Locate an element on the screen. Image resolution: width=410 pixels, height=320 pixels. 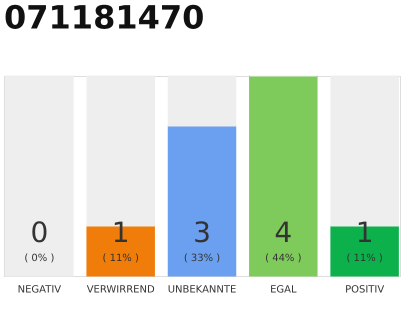
annotation: ( 33% ) is located at coordinates (202, 258).